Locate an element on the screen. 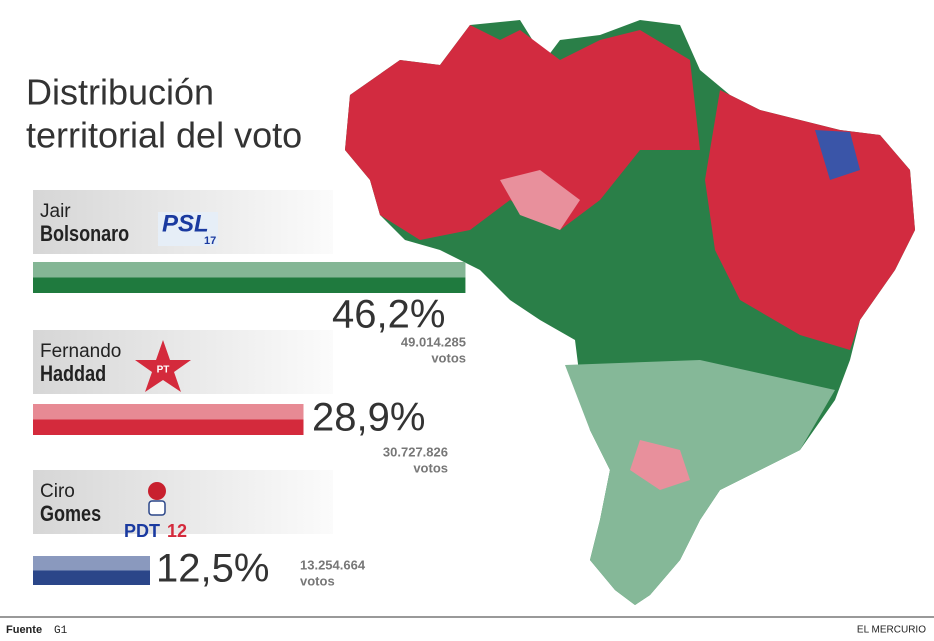  name-panel is located at coordinates (183, 502).